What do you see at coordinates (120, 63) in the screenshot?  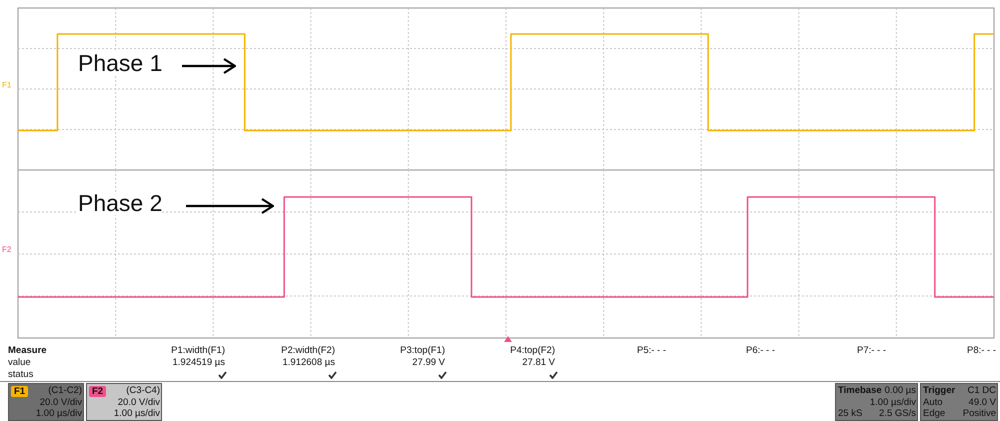 I see `annotation: Phase 1` at bounding box center [120, 63].